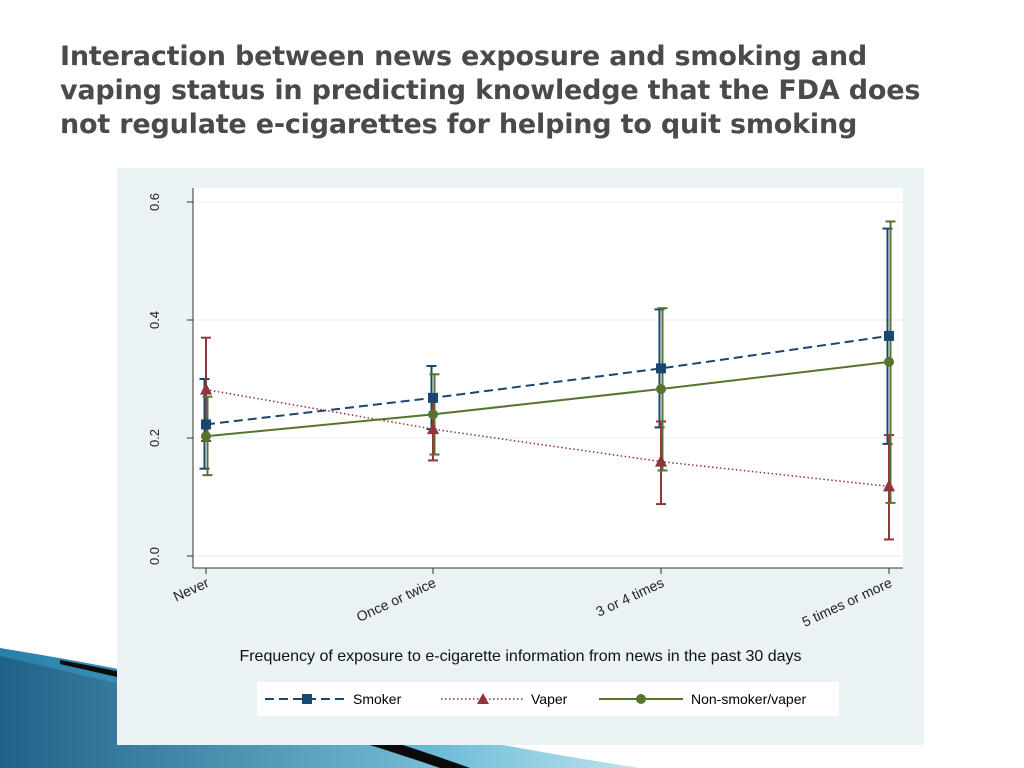 The height and width of the screenshot is (768, 1024). I want to click on legend-swatch-non-smoker-vaper, so click(641, 699).